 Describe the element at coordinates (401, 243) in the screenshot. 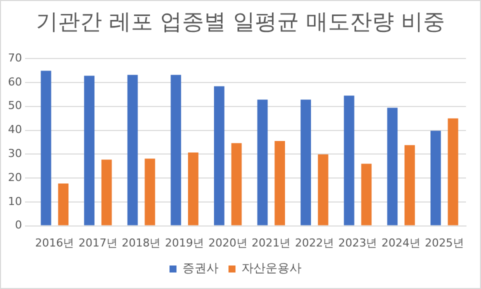

I see `x-tick-label: 2024년` at that location.